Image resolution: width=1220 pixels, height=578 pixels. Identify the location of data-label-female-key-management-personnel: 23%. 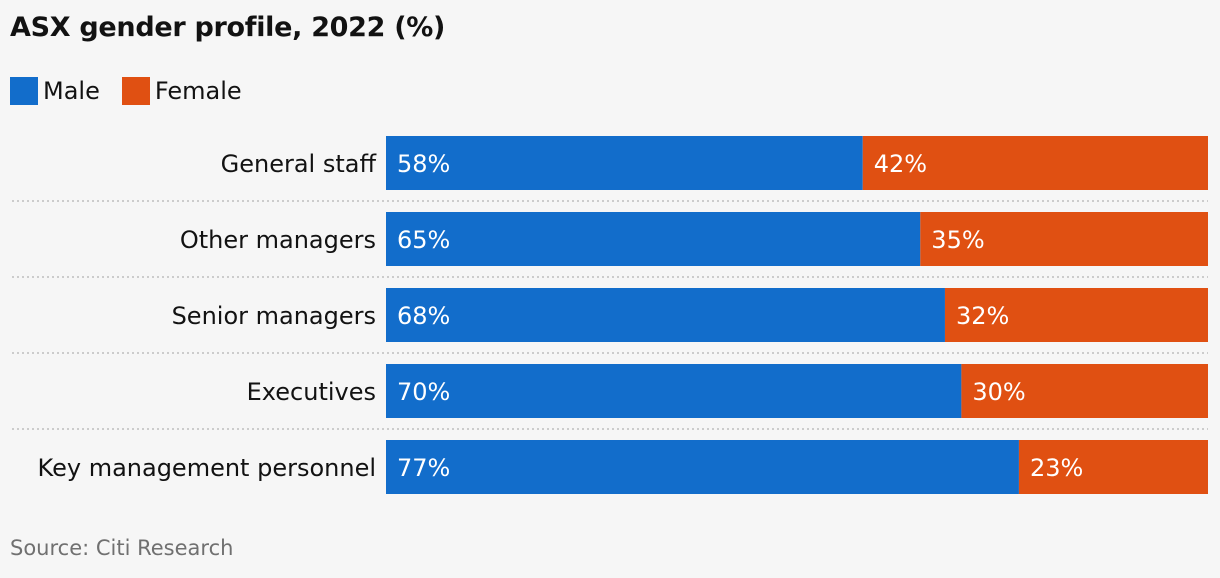
(1056, 468).